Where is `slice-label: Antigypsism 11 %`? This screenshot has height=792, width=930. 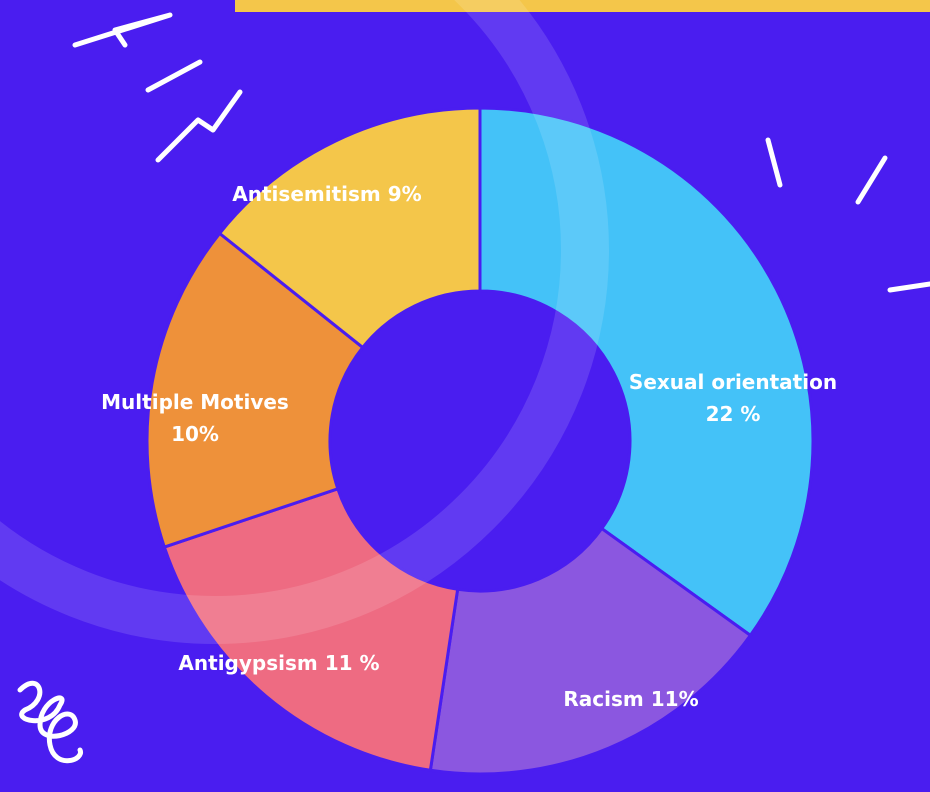
slice-label: Antigypsism 11 % is located at coordinates (278, 663).